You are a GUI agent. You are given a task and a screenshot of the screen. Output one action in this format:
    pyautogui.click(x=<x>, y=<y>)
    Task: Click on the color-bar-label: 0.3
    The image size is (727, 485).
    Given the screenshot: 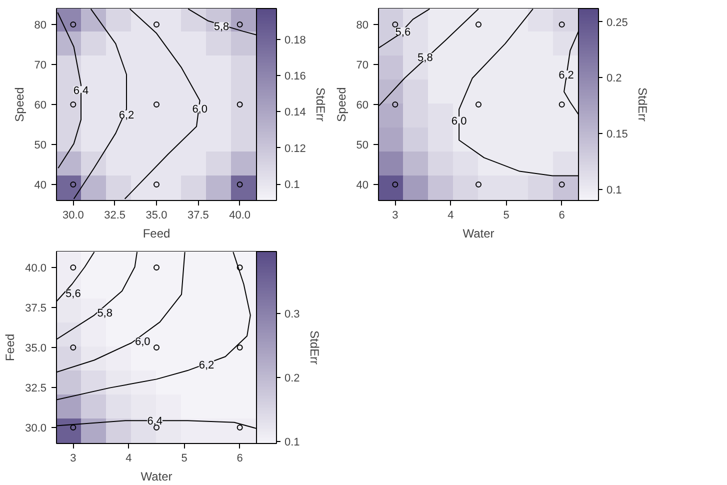 What is the action you would take?
    pyautogui.click(x=292, y=314)
    